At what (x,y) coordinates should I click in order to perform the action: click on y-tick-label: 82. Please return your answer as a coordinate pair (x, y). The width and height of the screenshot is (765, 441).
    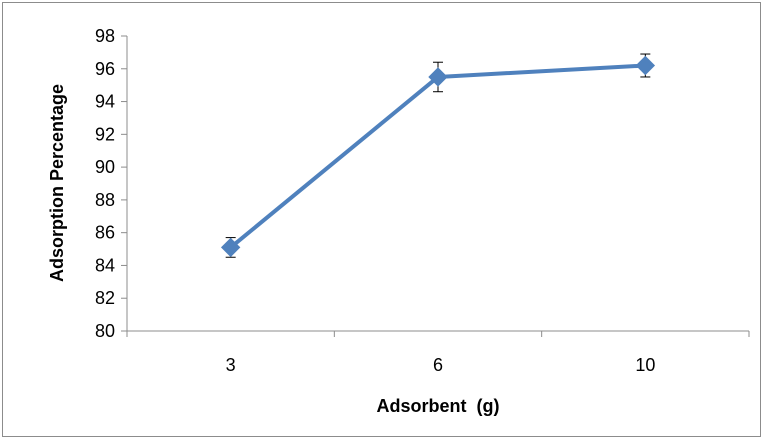
    Looking at the image, I should click on (105, 298).